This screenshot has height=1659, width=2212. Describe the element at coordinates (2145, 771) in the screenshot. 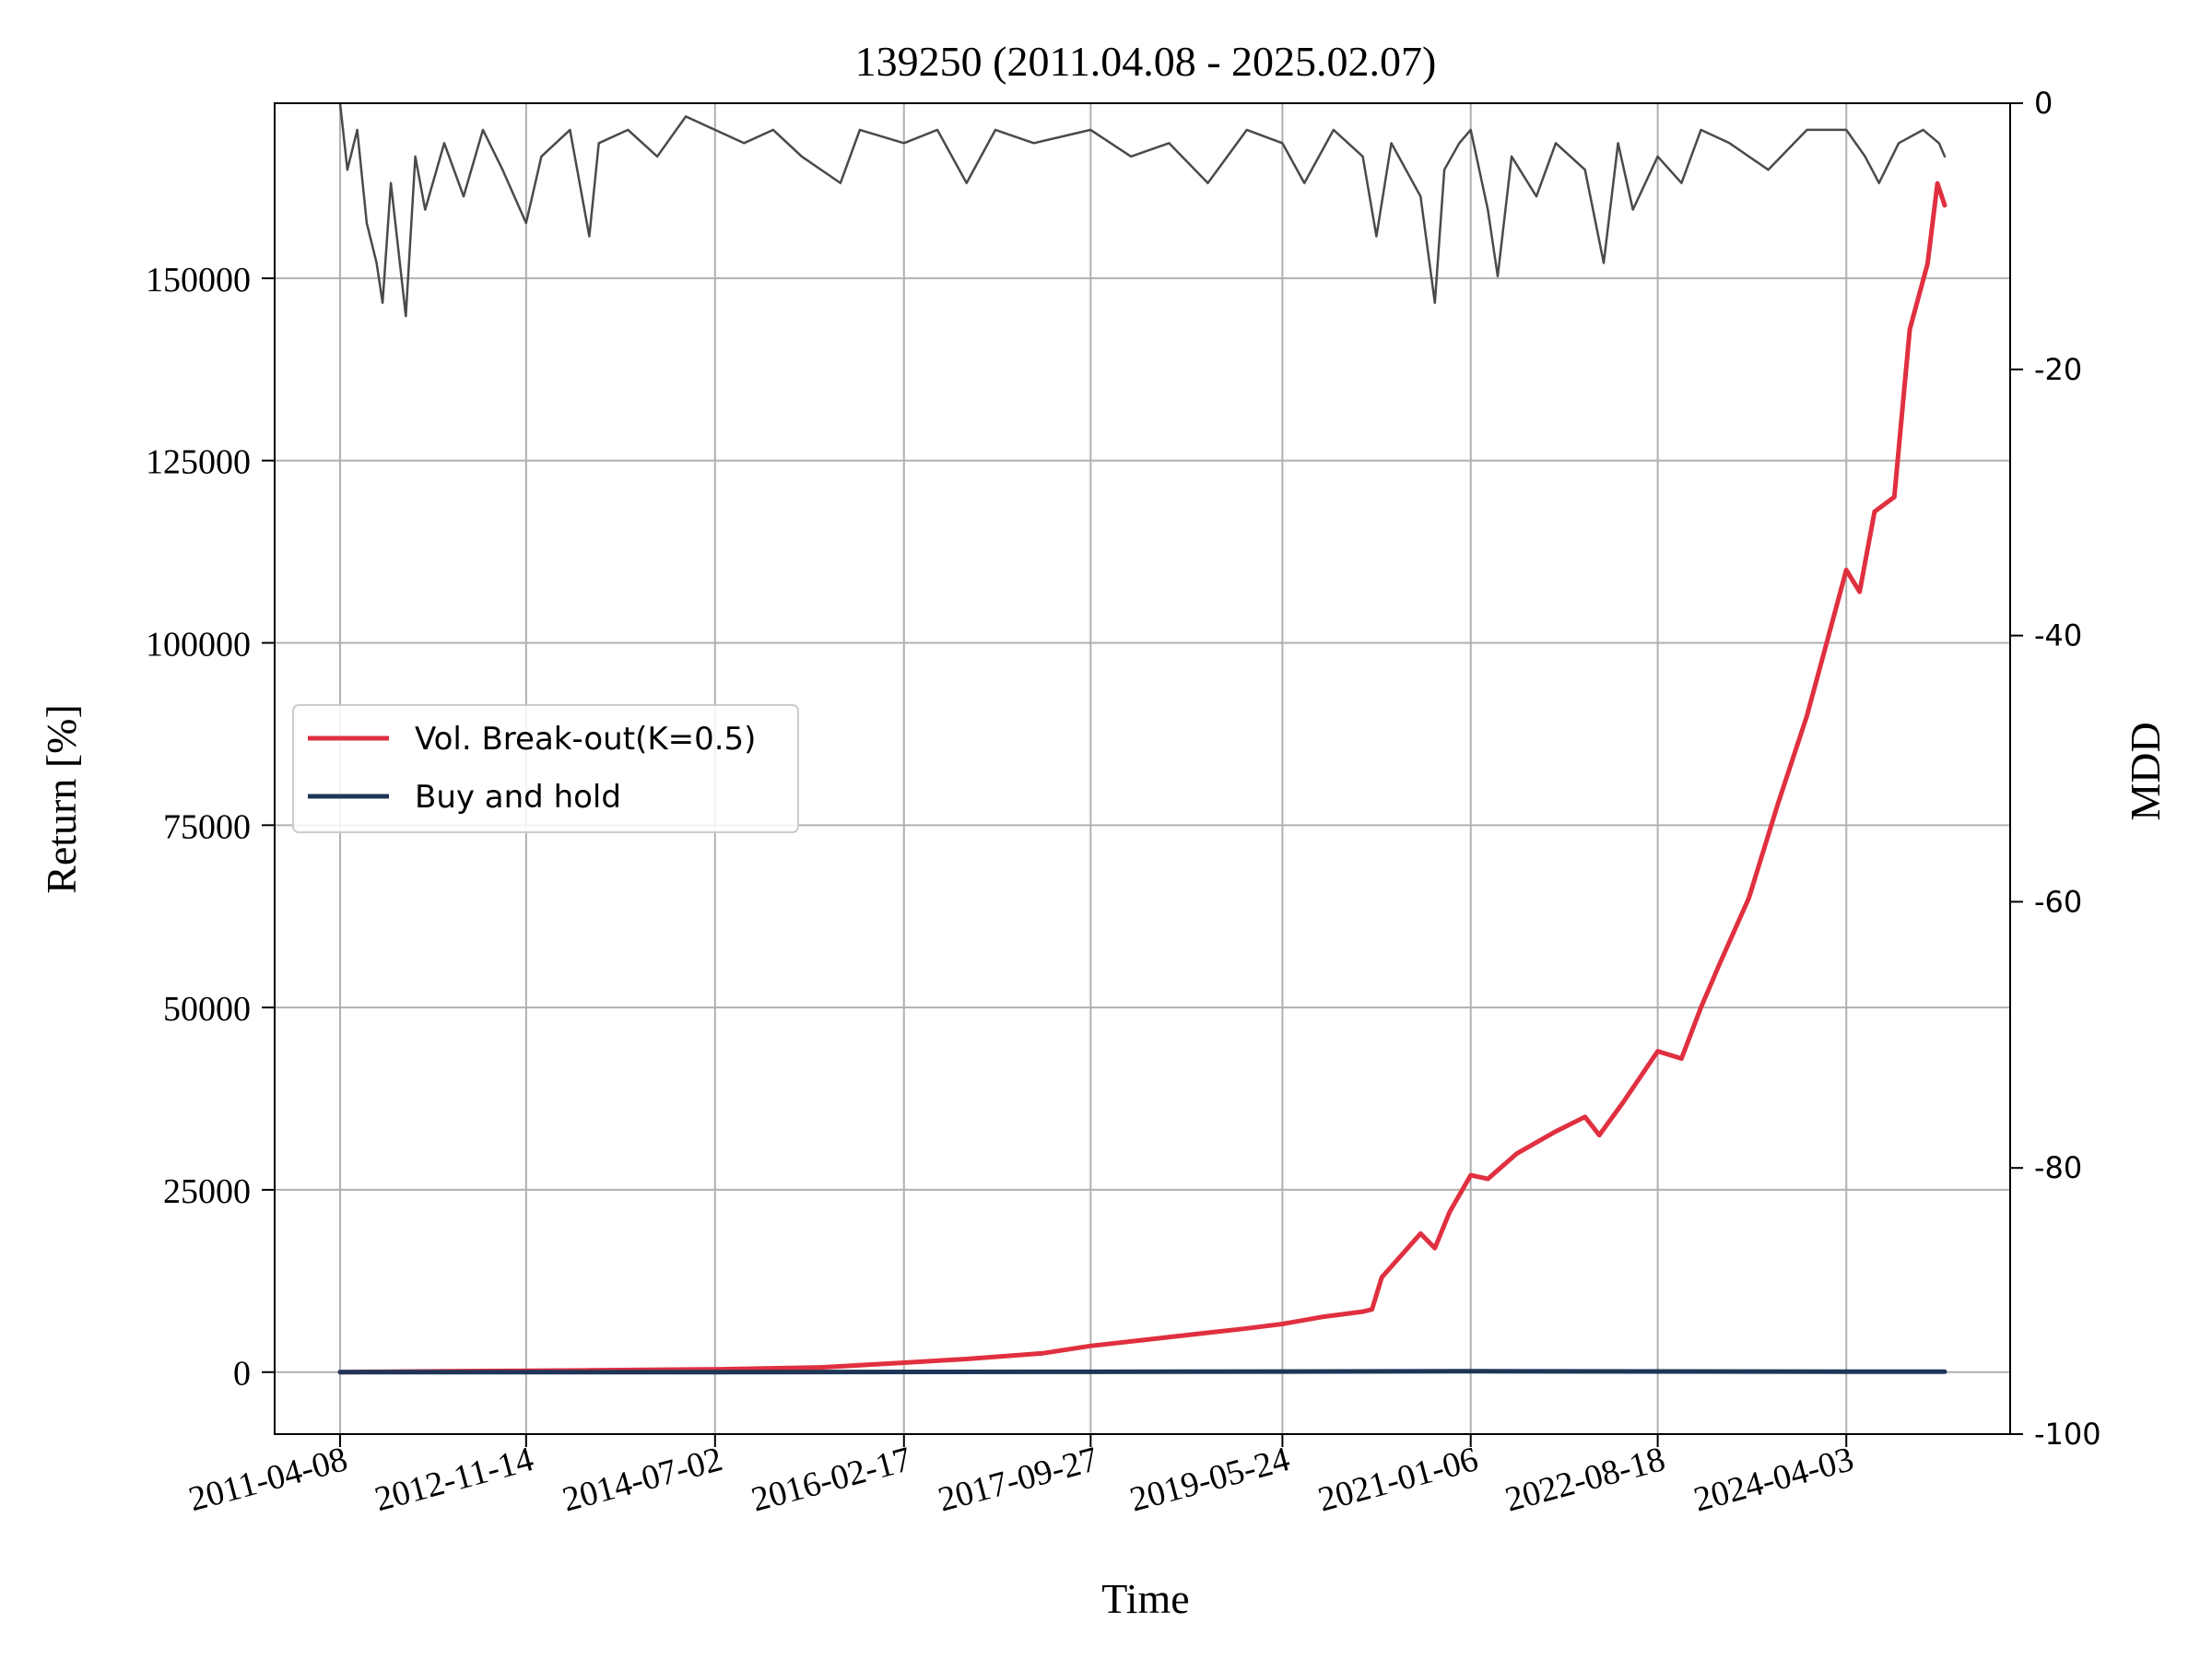

I see `y2-axis-label: MDD` at that location.